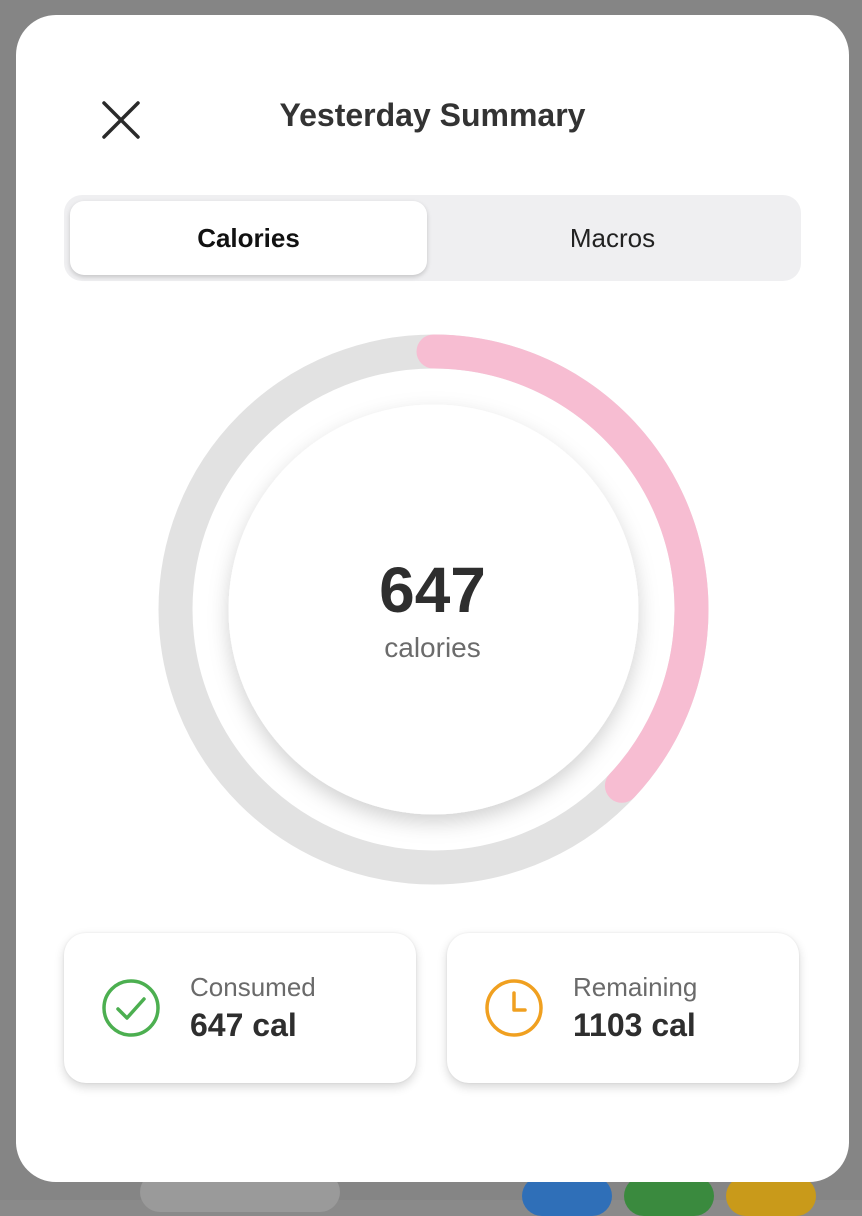 The image size is (862, 1216). What do you see at coordinates (432, 115) in the screenshot?
I see `modal-title: Yesterday Summary` at bounding box center [432, 115].